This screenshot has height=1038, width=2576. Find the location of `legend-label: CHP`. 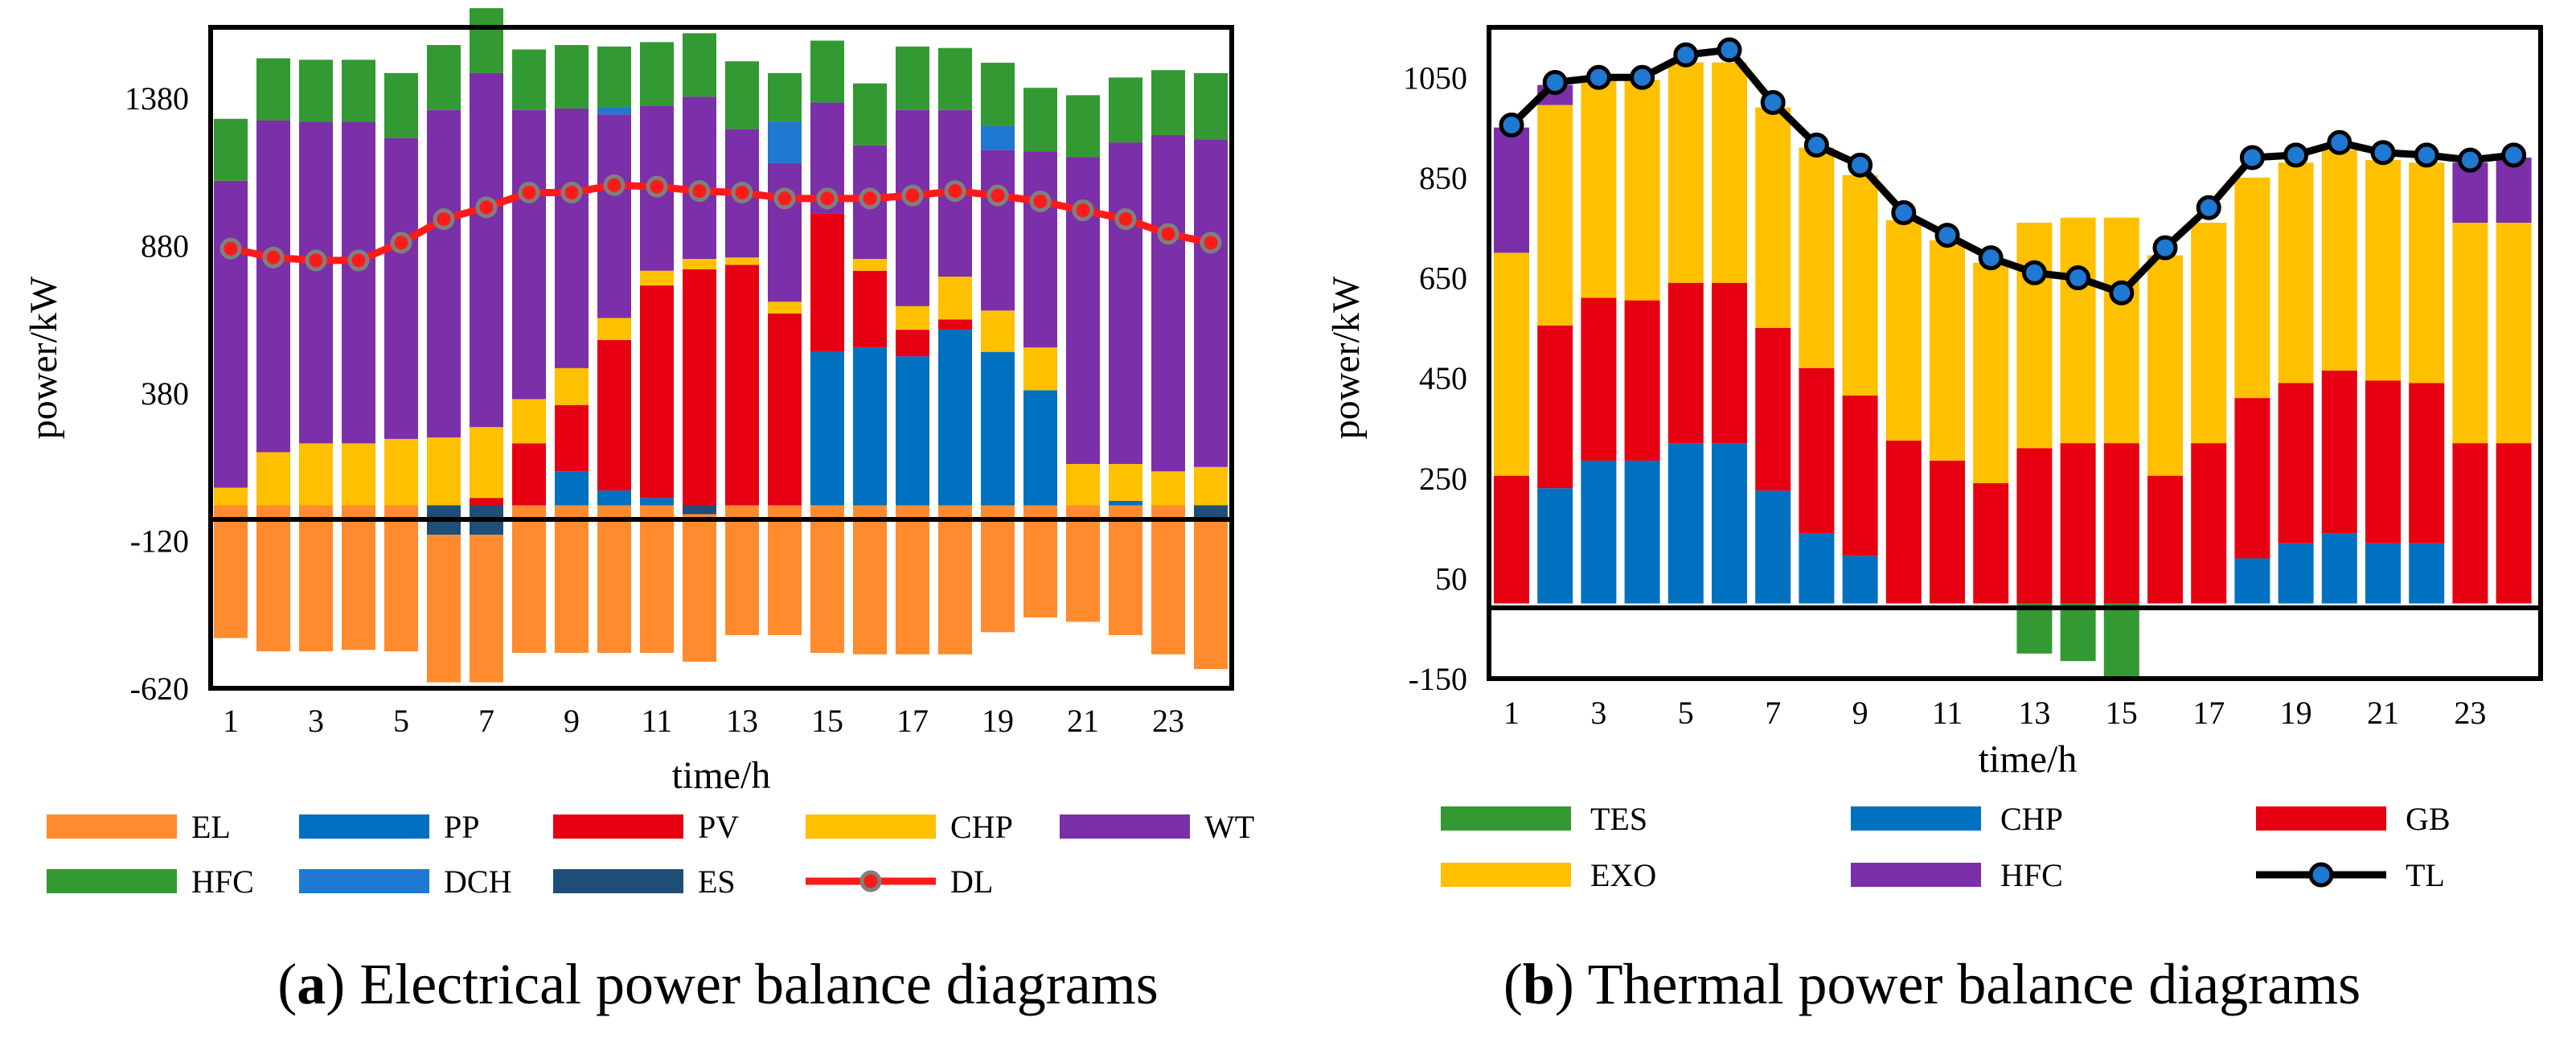

legend-label: CHP is located at coordinates (2031, 819).